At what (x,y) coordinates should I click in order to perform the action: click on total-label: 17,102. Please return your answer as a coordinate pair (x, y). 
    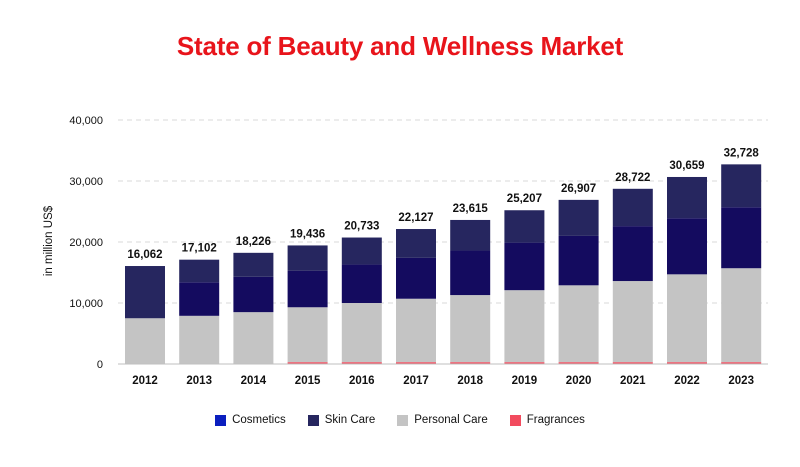
    Looking at the image, I should click on (199, 249).